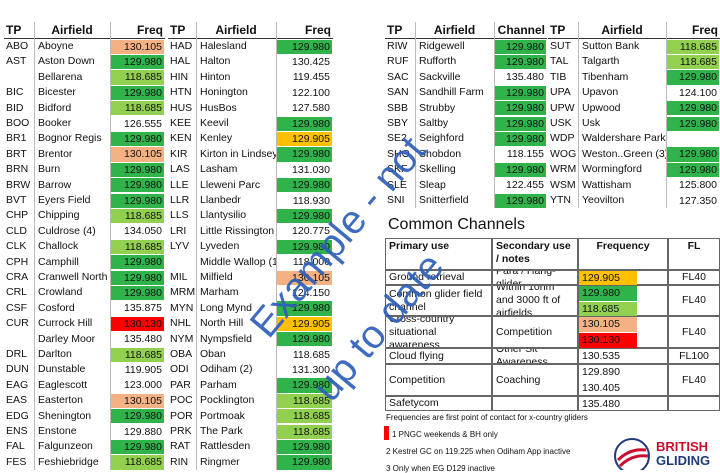  Describe the element at coordinates (698, 185) in the screenshot. I see `frequency: 125.800` at that location.